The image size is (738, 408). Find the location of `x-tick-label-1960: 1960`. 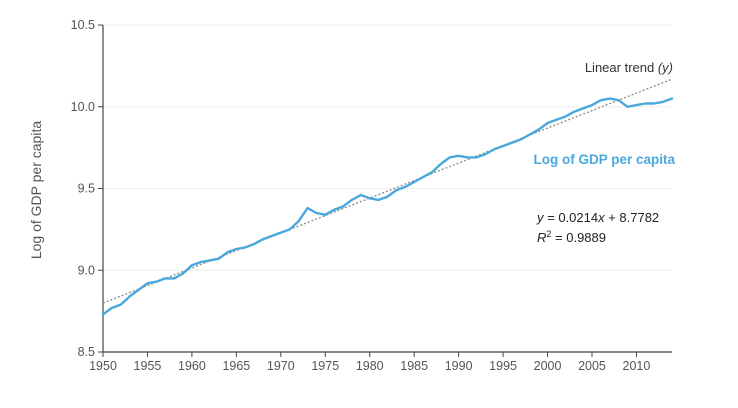

x-tick-label-1960: 1960 is located at coordinates (192, 366).